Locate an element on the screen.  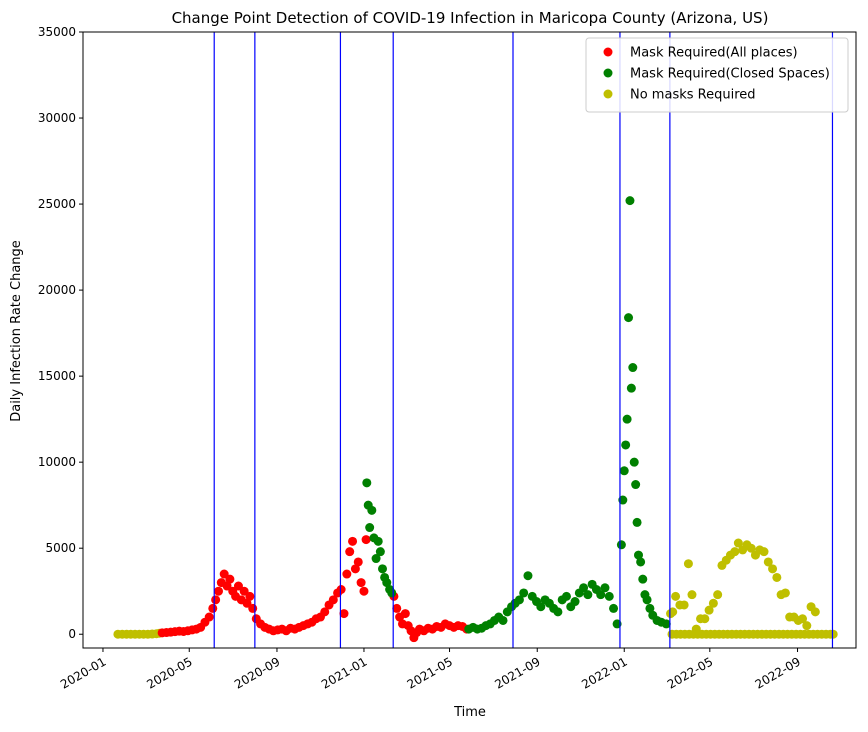
y-tick-label: 20000 is located at coordinates (57, 290).